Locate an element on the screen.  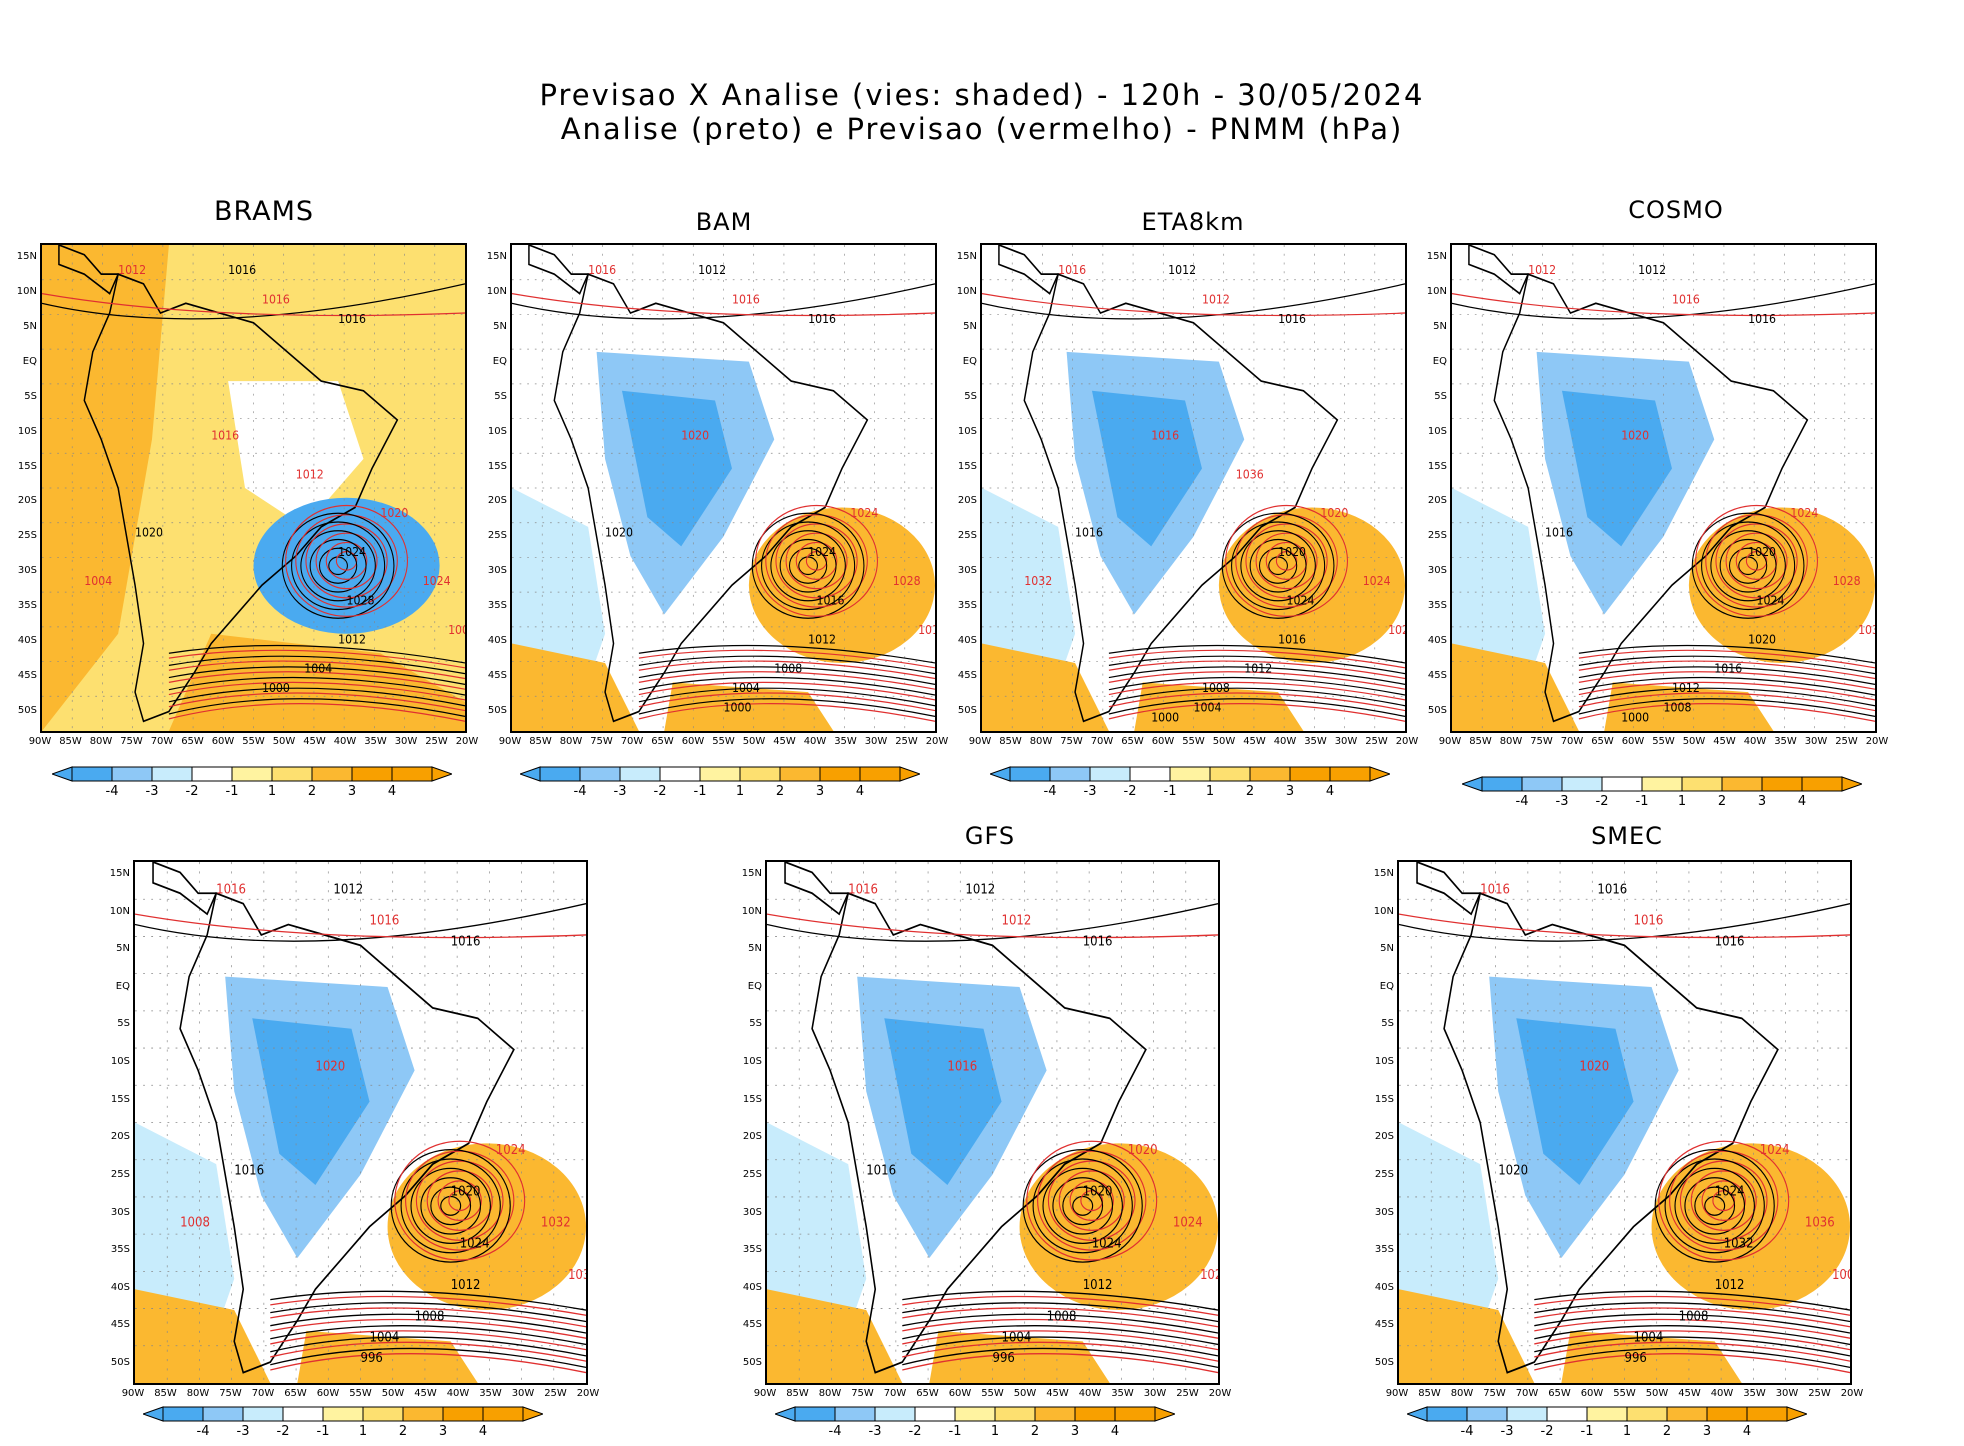
analysis-isobar-label: 996 is located at coordinates (1636, 1357).